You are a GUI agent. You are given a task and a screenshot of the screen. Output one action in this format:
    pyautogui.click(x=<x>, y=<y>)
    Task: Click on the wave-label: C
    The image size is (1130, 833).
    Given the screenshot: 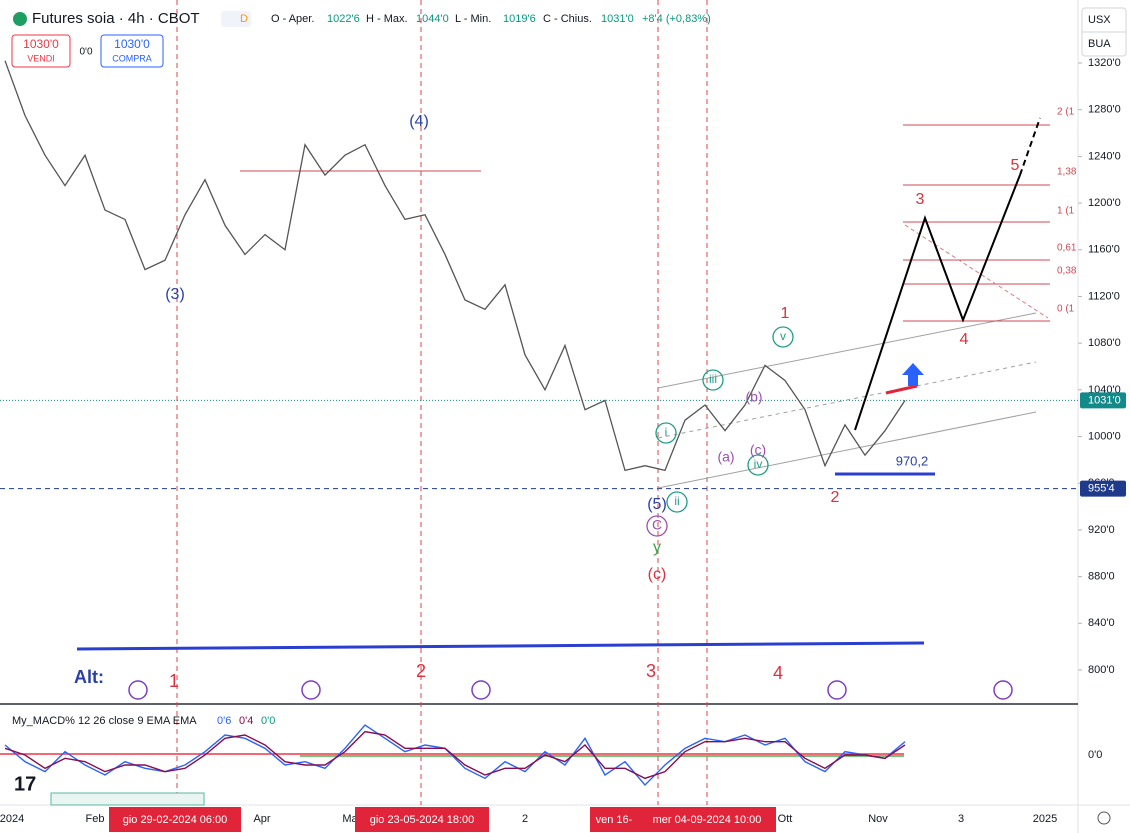 What is the action you would take?
    pyautogui.click(x=657, y=525)
    